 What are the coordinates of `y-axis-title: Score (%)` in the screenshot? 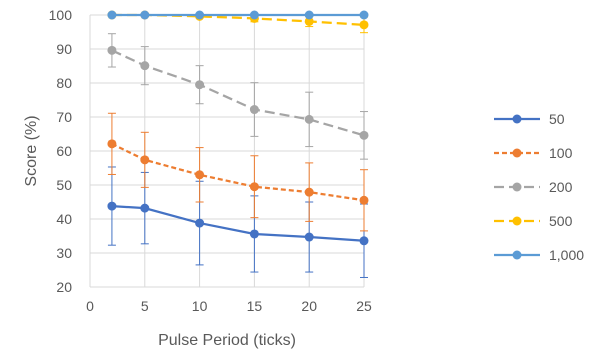 It's located at (31, 150).